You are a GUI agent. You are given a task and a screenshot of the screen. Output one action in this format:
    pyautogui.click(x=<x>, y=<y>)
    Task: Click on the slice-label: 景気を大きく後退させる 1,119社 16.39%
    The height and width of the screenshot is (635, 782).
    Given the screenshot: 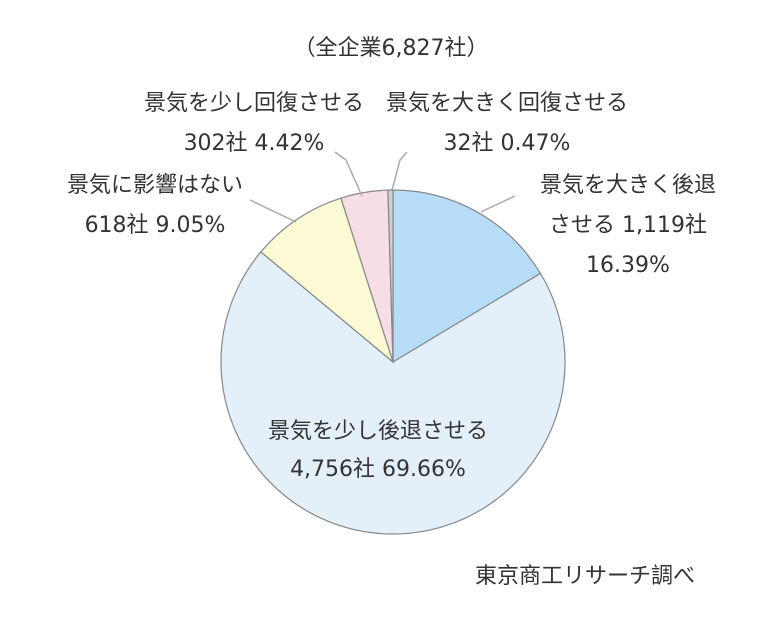 What is the action you would take?
    pyautogui.click(x=628, y=225)
    